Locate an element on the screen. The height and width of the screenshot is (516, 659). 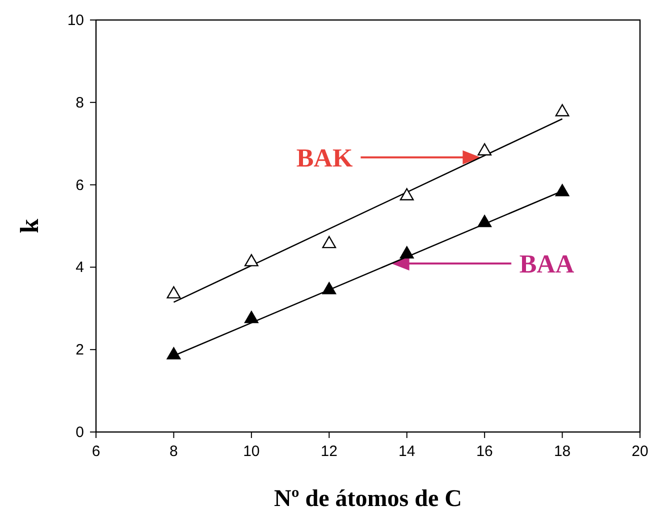
y-tick-label: 4 is located at coordinates (80, 267).